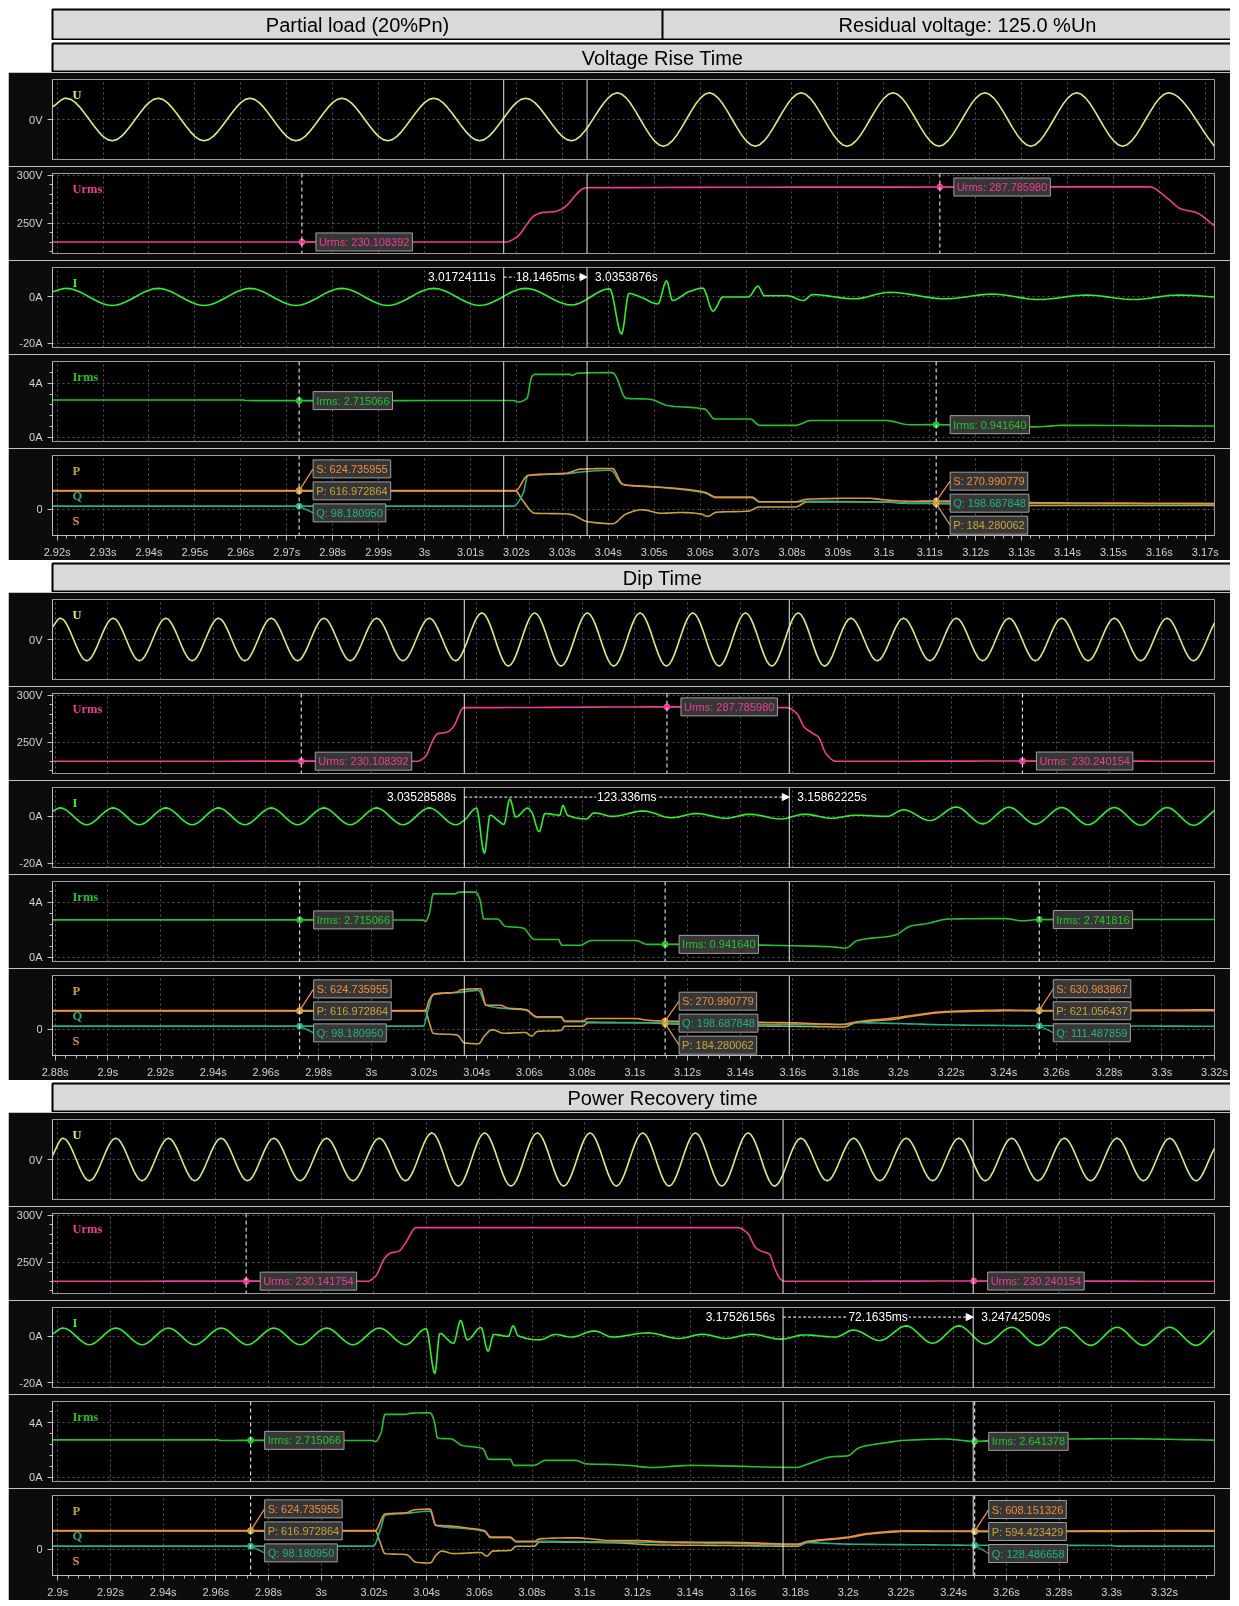 The width and height of the screenshot is (1239, 1606). I want to click on x-tick-label: 3.07s, so click(746, 551).